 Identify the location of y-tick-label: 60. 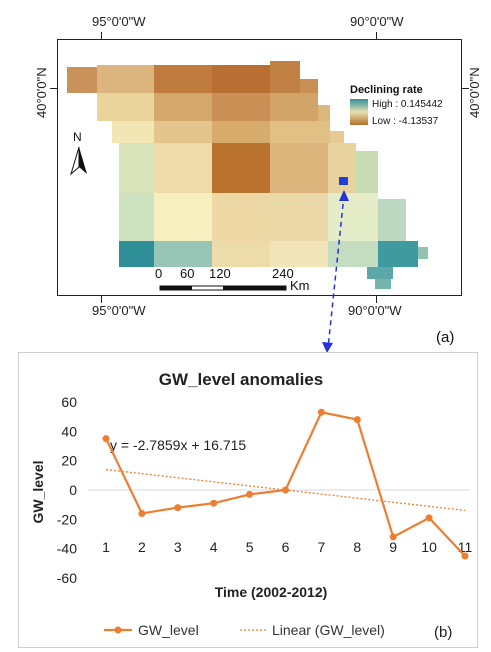
(69, 402).